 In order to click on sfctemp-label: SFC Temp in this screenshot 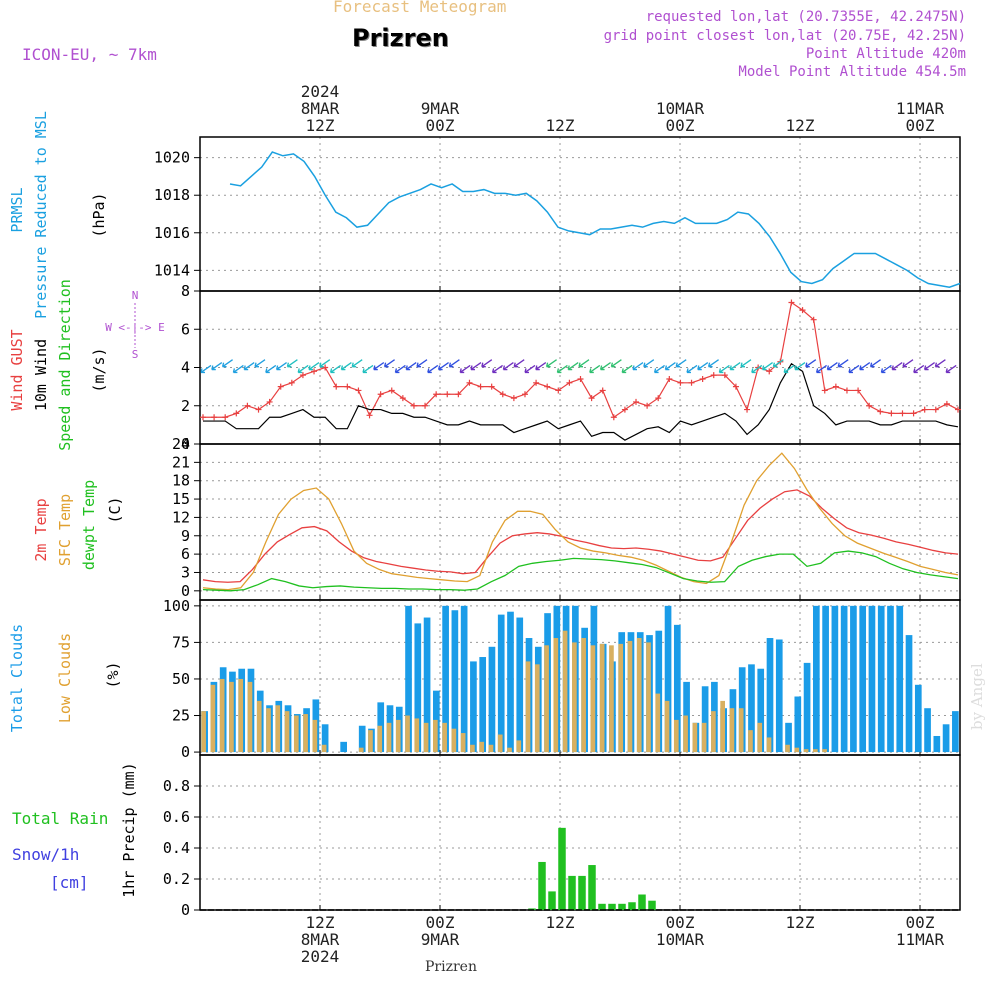, I will do `click(65, 530)`.